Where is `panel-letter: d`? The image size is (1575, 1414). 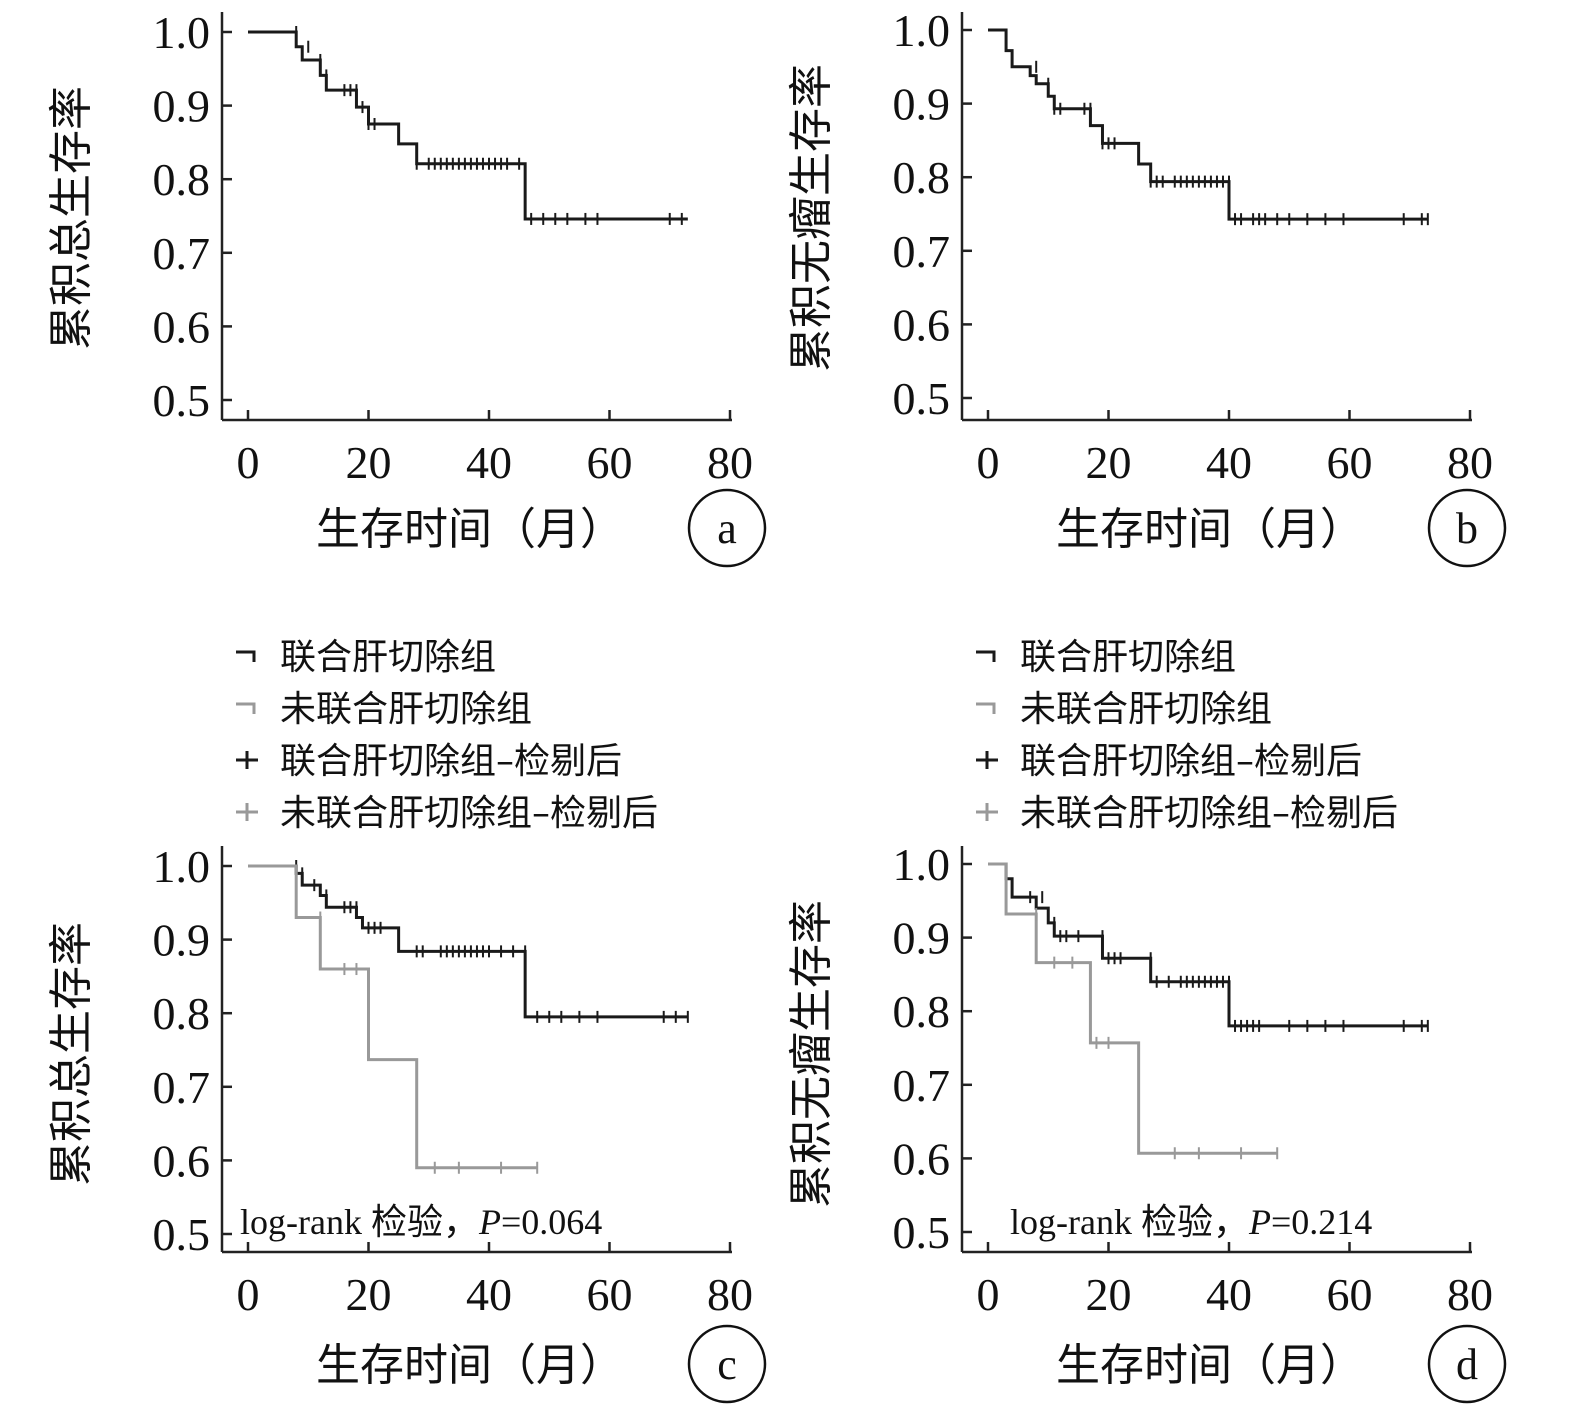
panel-letter: d is located at coordinates (1467, 1364).